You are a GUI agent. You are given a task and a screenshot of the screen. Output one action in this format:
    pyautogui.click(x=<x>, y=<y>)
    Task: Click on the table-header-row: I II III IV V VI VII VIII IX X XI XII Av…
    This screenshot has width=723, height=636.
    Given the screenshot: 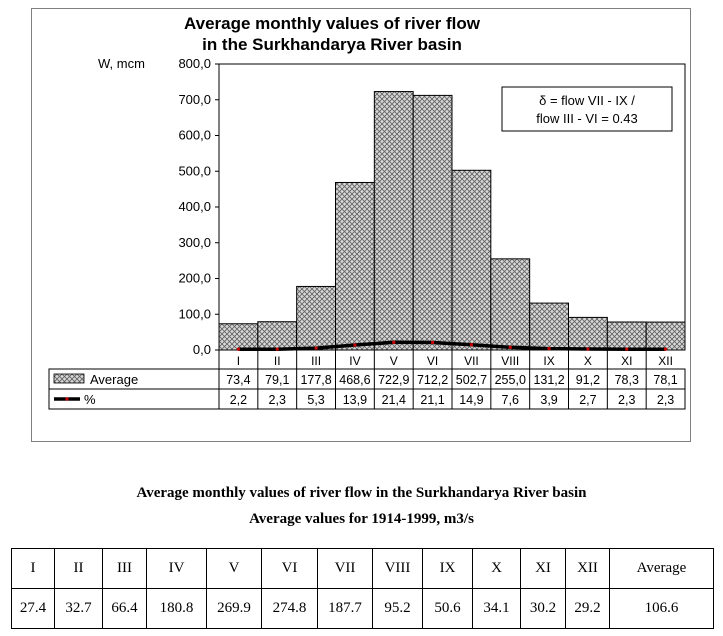 What is the action you would take?
    pyautogui.click(x=362, y=568)
    